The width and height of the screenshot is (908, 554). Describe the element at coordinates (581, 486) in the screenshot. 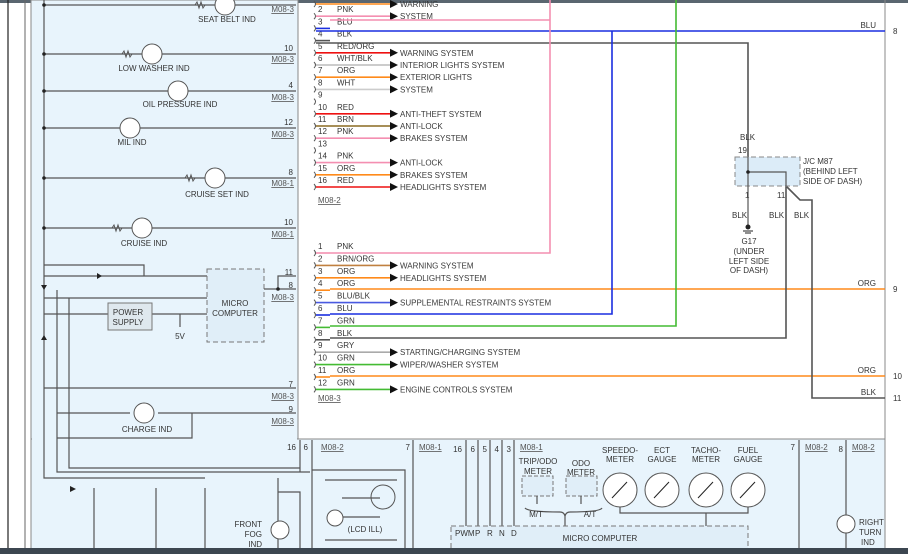

I see `odo-display` at that location.